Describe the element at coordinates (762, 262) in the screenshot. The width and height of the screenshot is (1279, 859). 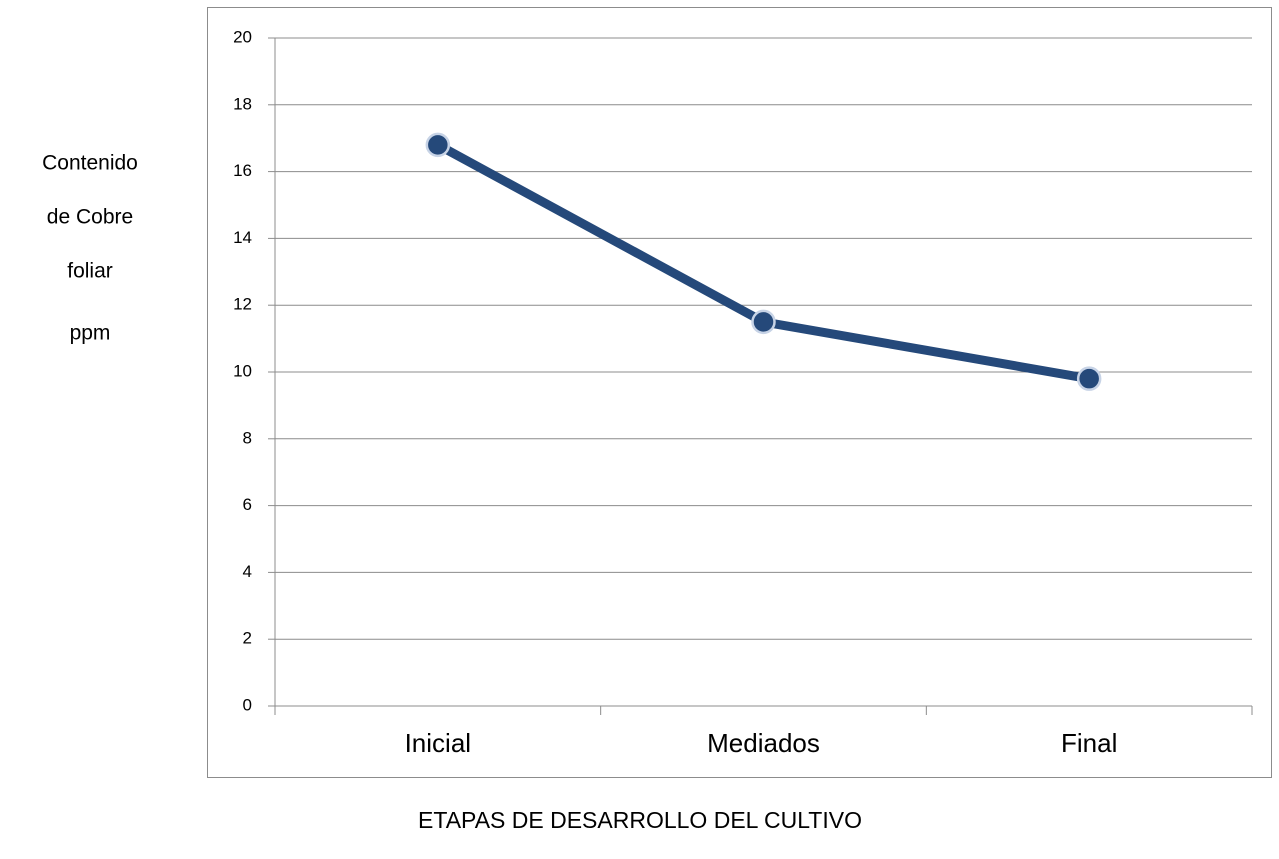
I see `series-line` at that location.